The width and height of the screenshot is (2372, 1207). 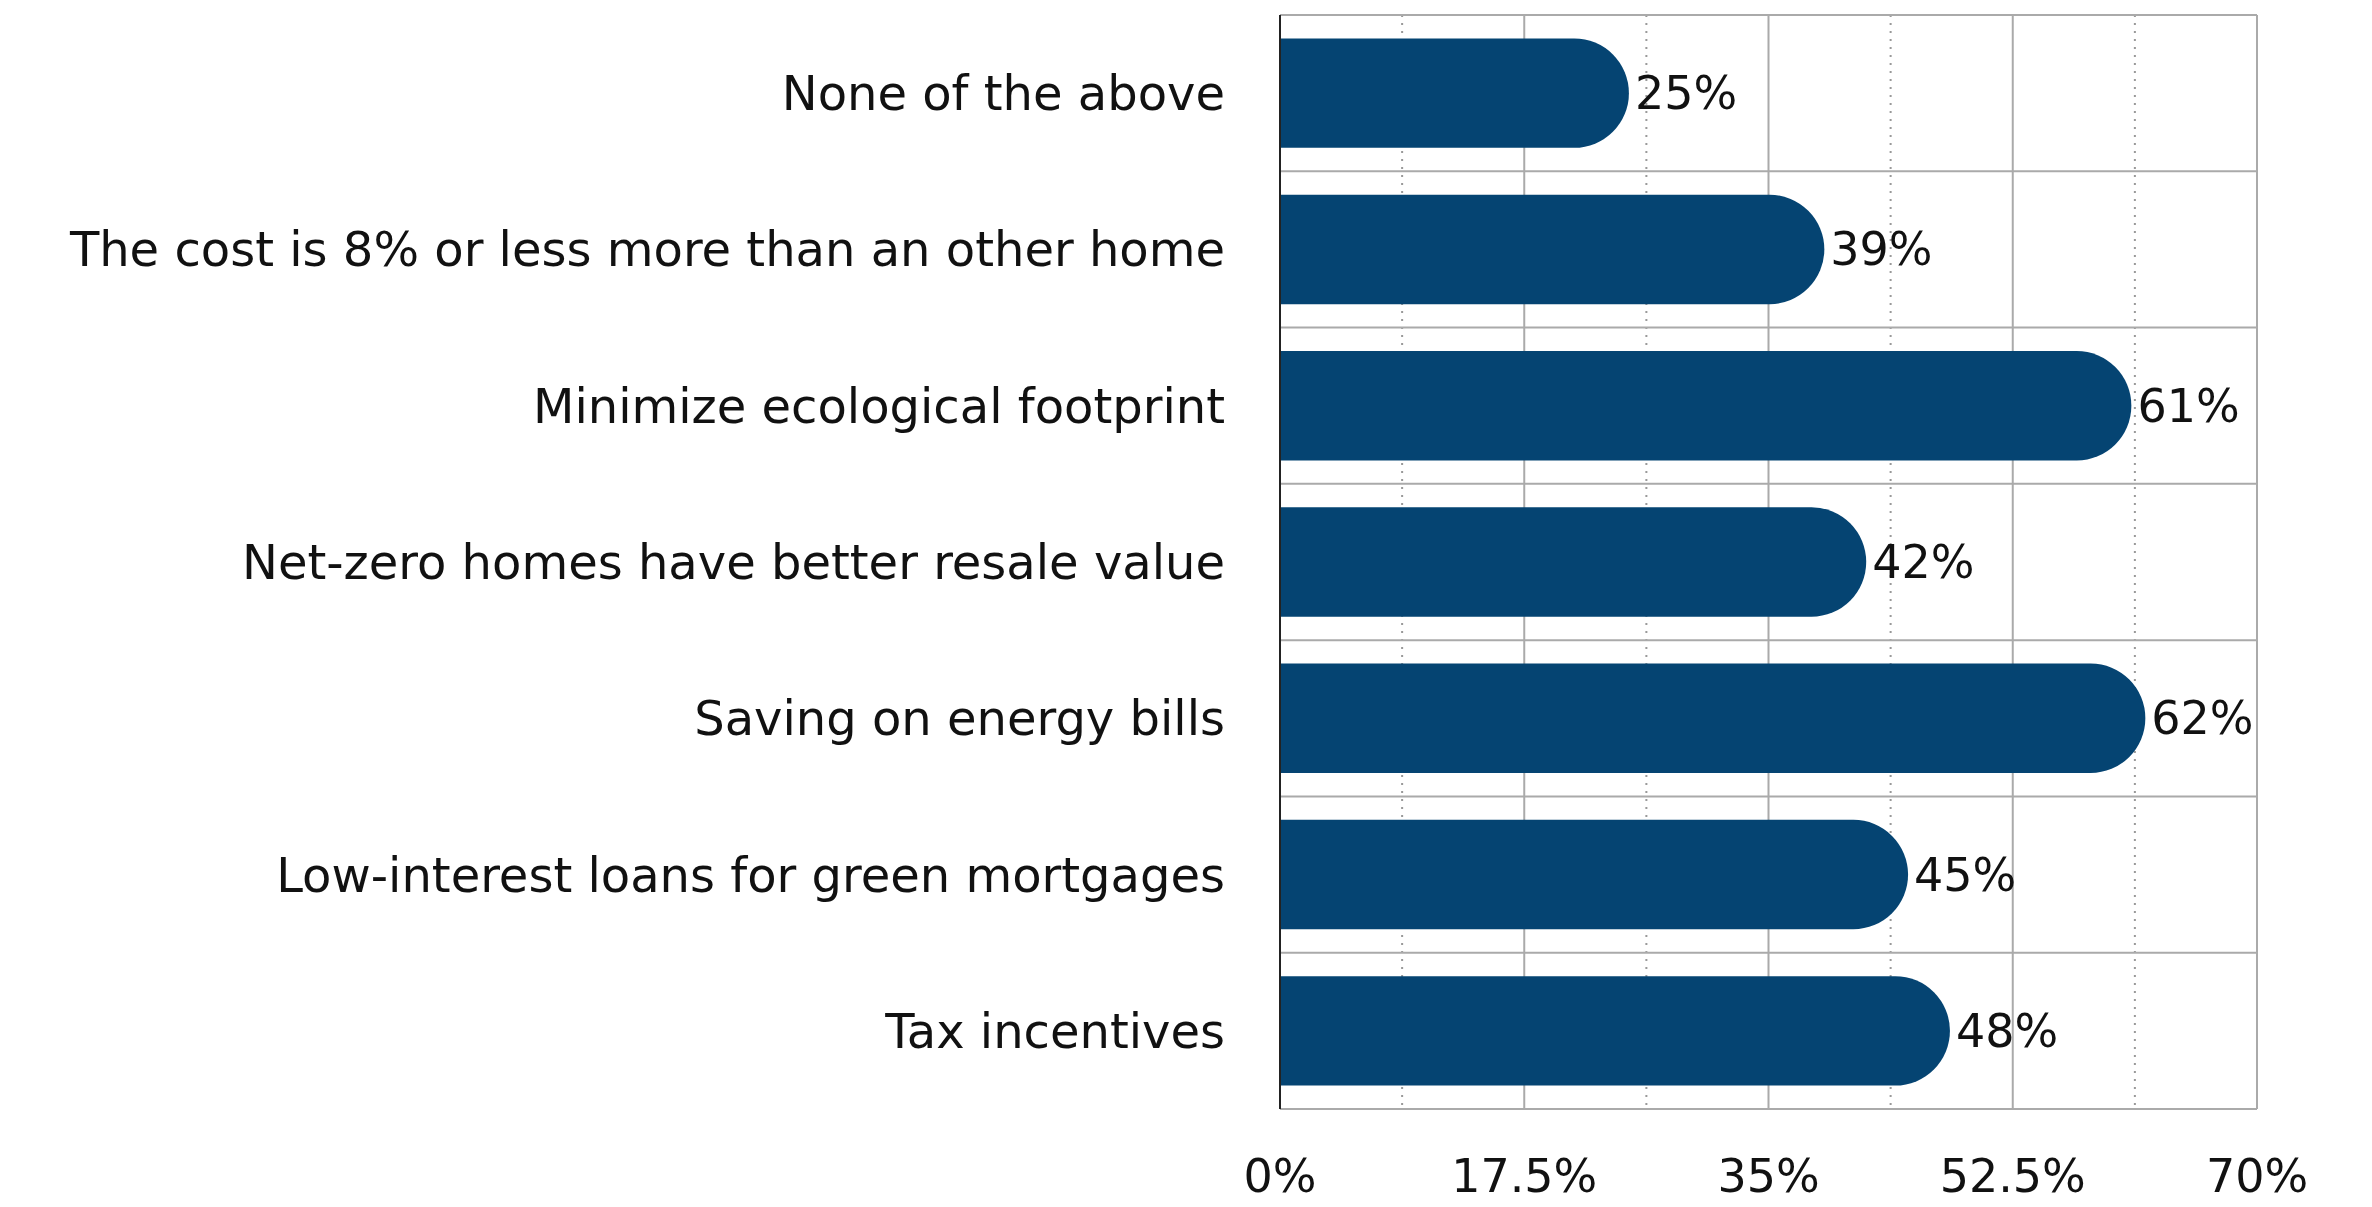 I want to click on data-label: 39%, so click(x=1881, y=249).